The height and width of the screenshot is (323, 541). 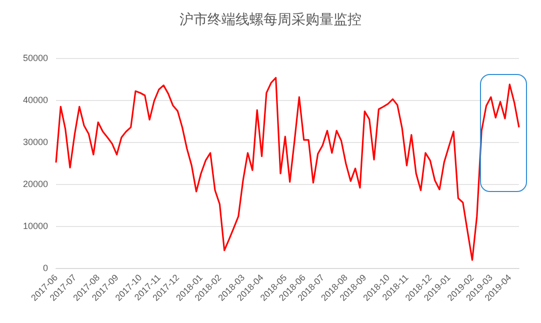 I want to click on y-tick-label: 0, so click(x=45, y=268).